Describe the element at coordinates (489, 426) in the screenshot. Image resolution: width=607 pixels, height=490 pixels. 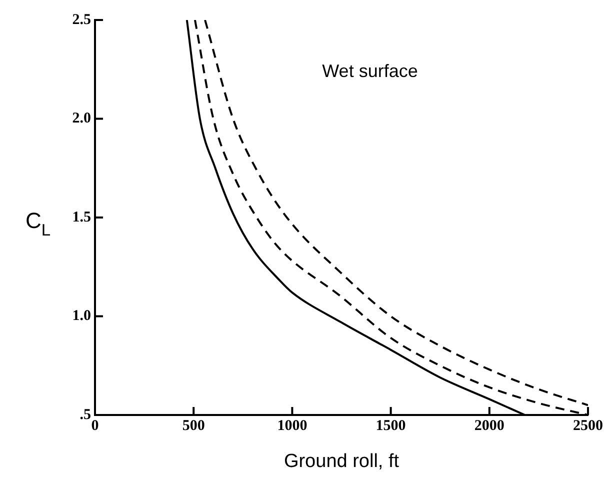
I see `x-tick-label: 2000` at that location.